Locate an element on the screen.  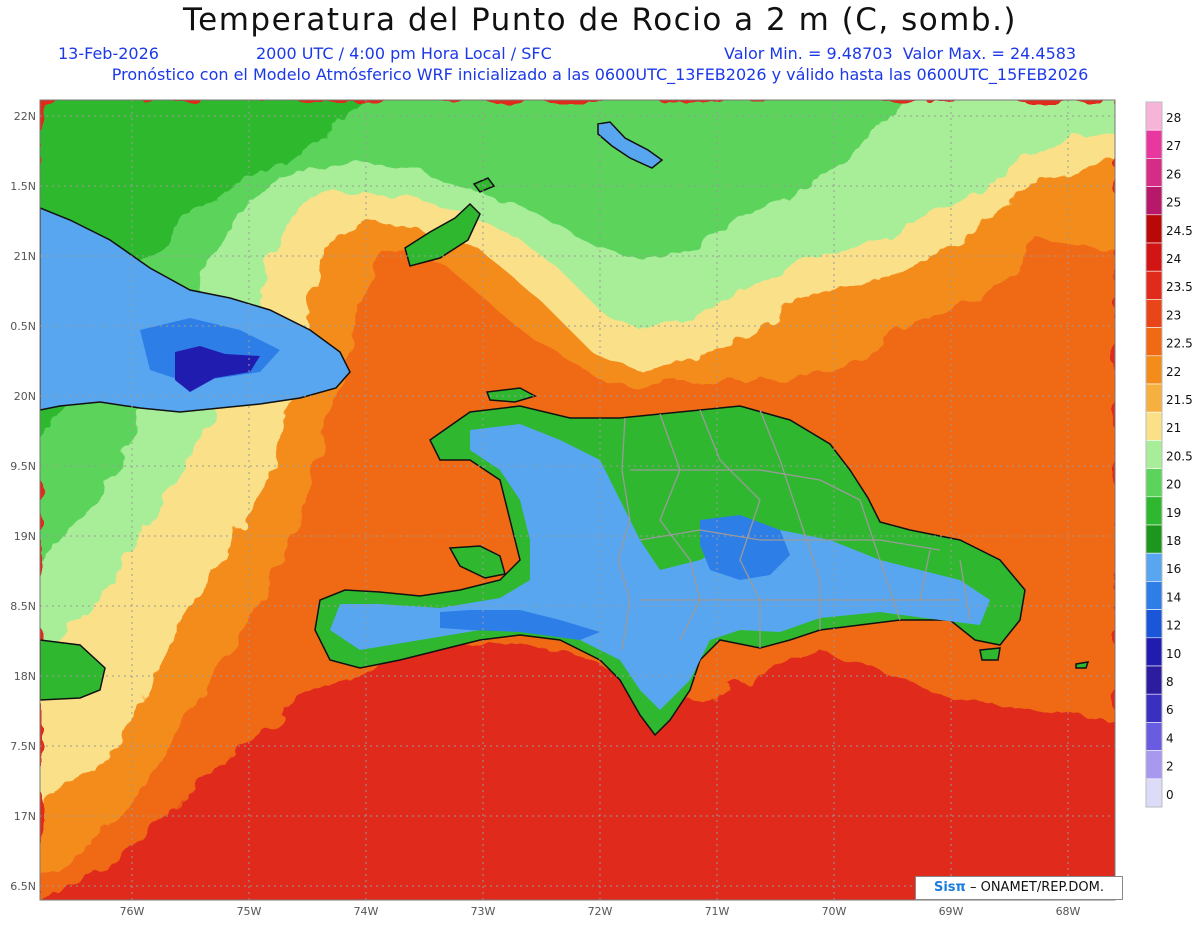
lat-label: 17N is located at coordinates (25, 816).